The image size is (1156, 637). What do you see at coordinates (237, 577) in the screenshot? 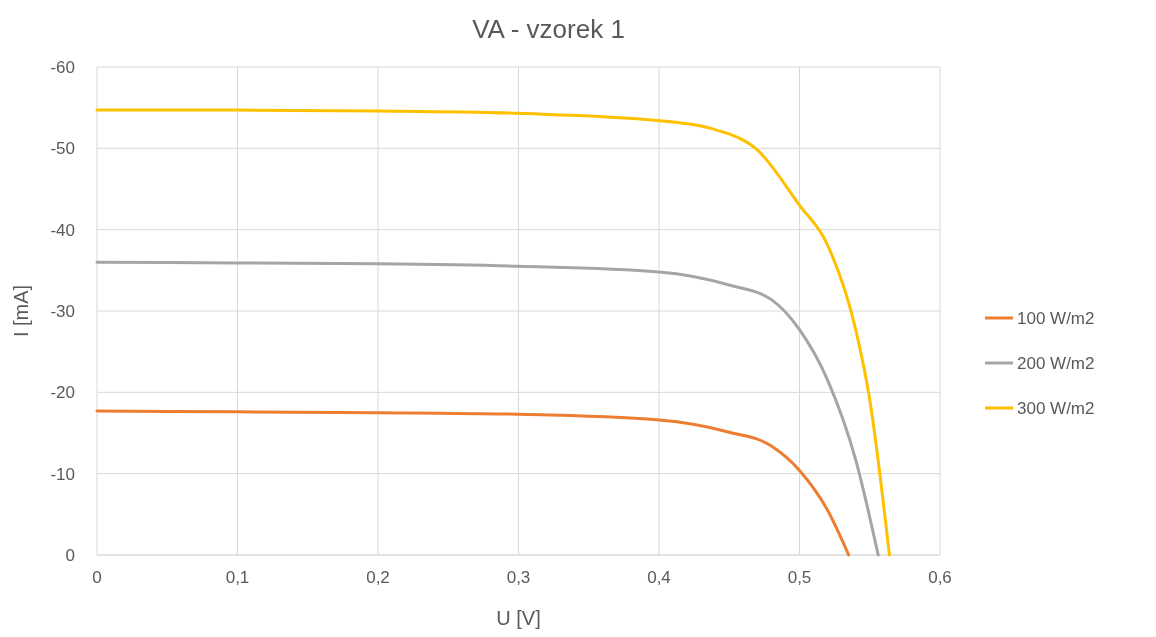
I see `x-tick-label: 0,1` at bounding box center [237, 577].